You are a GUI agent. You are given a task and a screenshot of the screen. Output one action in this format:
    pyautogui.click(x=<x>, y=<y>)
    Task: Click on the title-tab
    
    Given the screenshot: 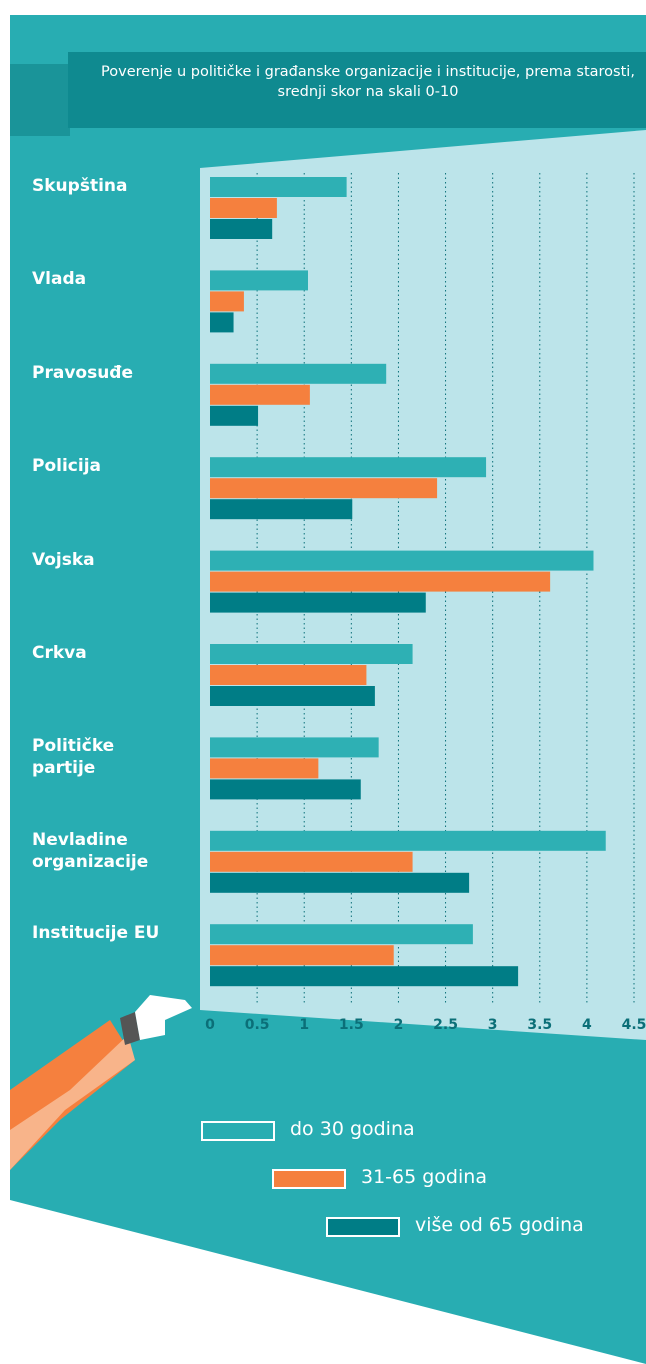 What is the action you would take?
    pyautogui.click(x=40, y=100)
    